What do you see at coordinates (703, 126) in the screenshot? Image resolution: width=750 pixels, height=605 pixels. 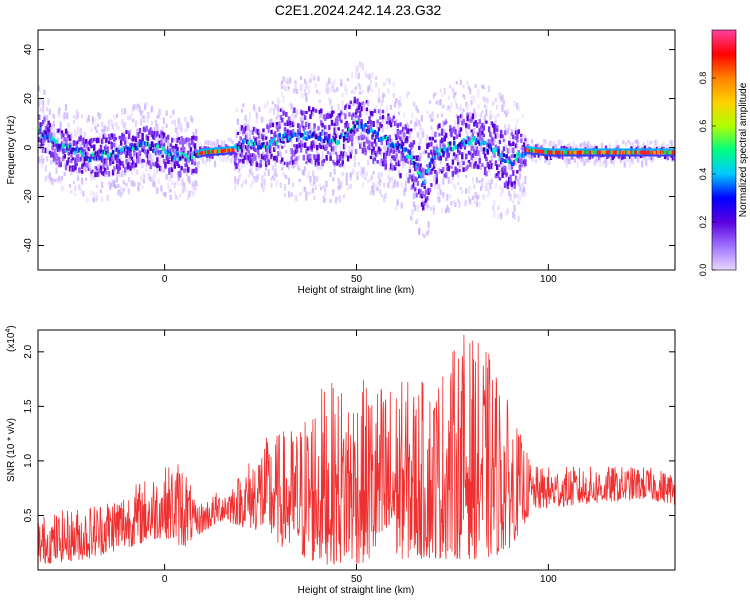 I see `colorbar-tick-label: 0.6` at bounding box center [703, 126].